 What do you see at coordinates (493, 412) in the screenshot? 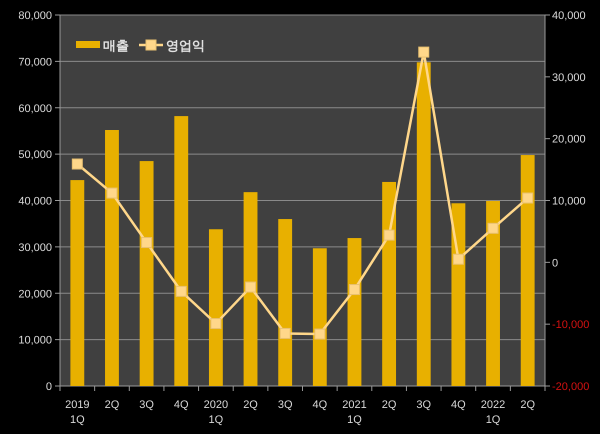
I see `x-tick-label: 2022 1Q` at bounding box center [493, 412].